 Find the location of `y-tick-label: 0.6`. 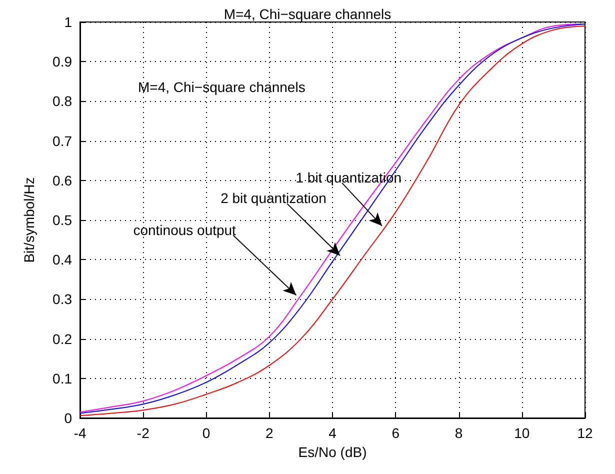

y-tick-label: 0.6 is located at coordinates (62, 180).